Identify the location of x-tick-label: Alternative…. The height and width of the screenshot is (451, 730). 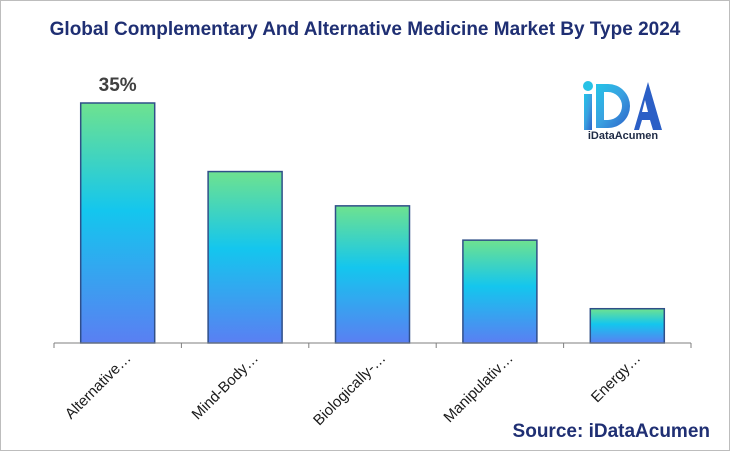
(98, 386).